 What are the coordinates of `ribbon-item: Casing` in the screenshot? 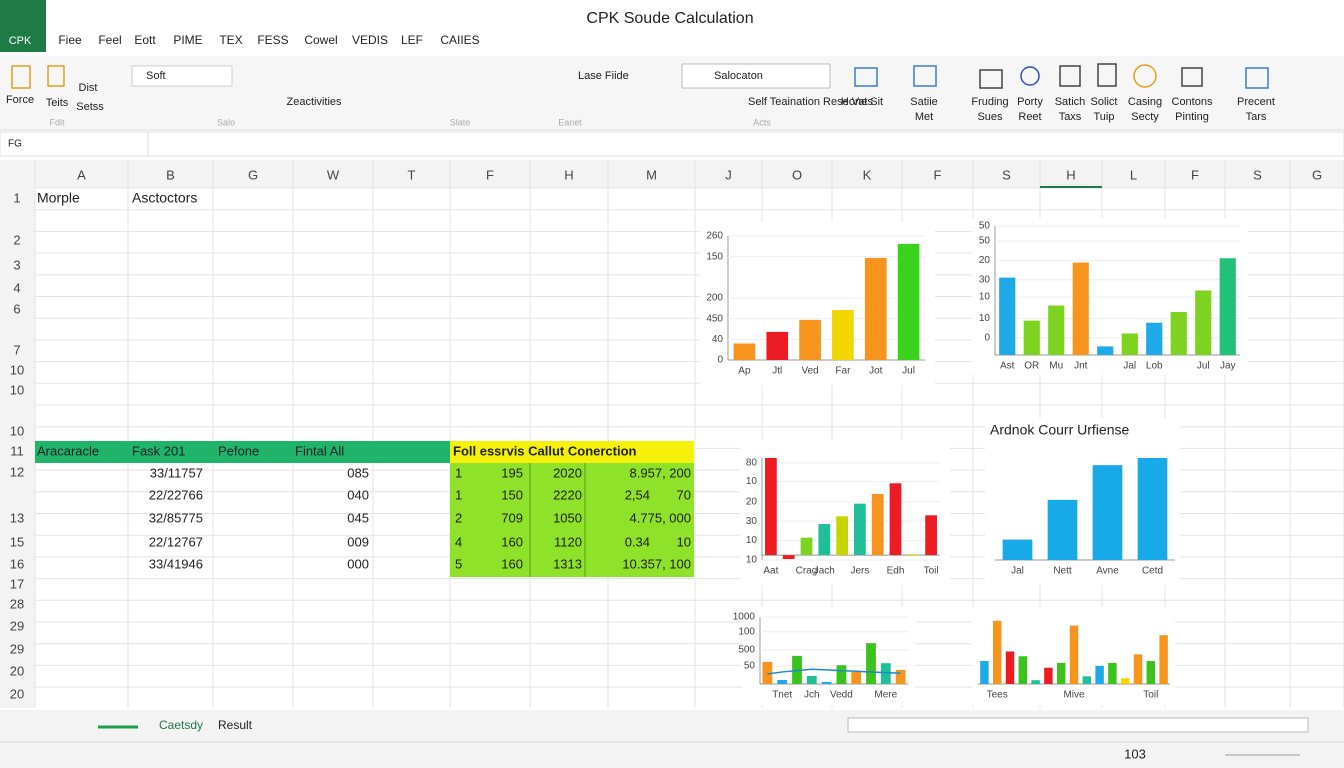 It's located at (1145, 102).